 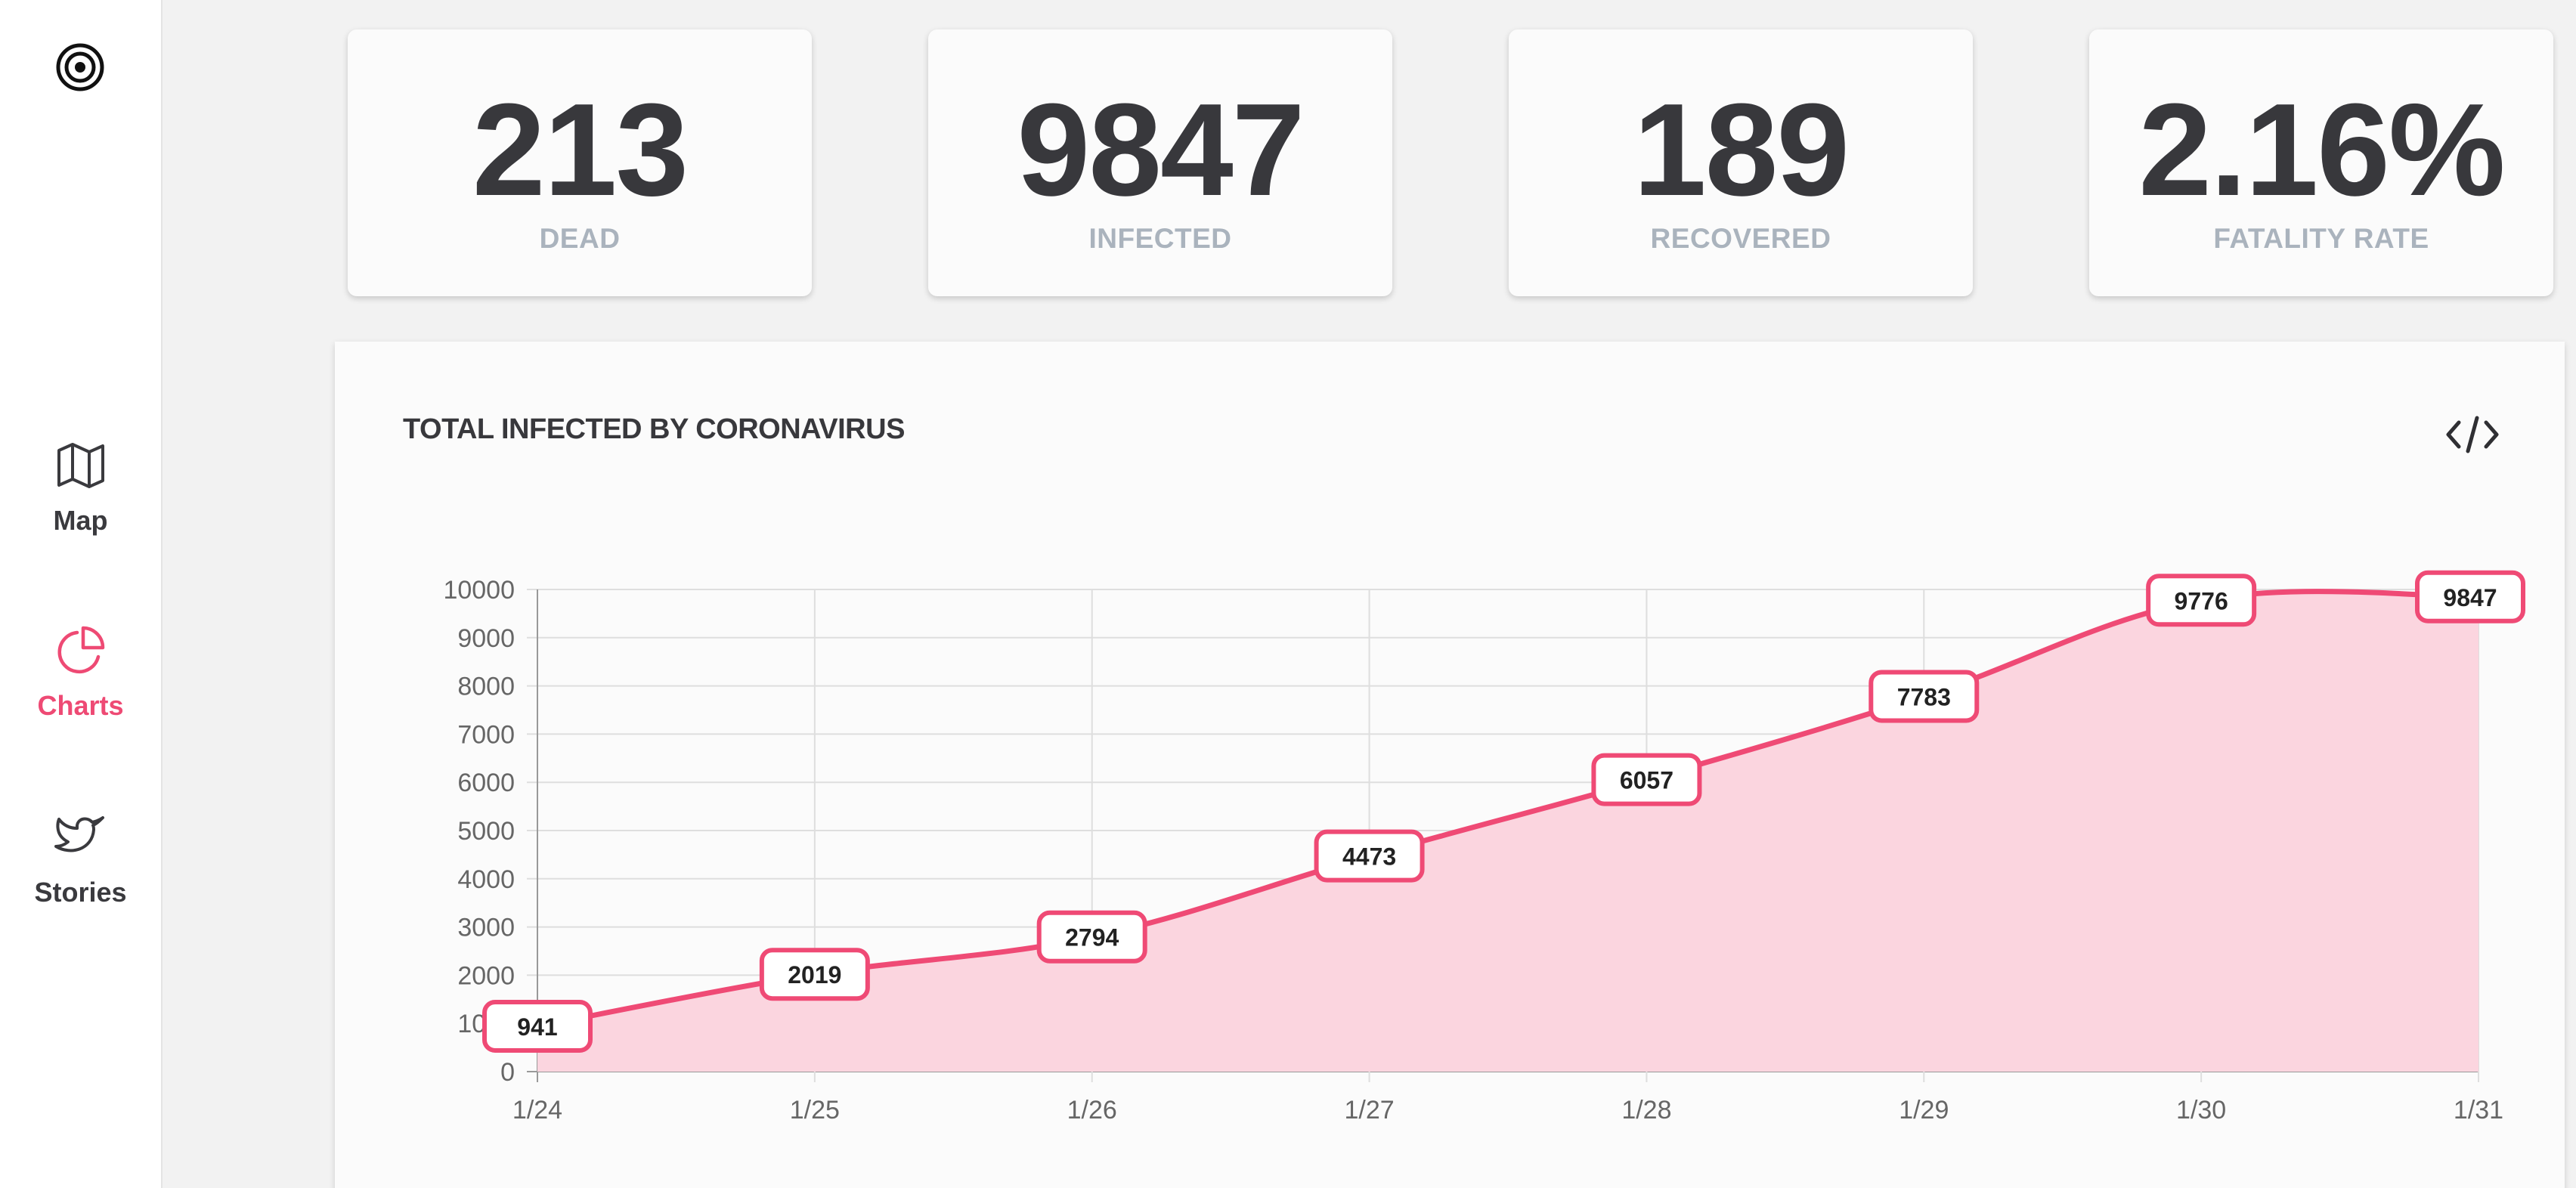 What do you see at coordinates (486, 976) in the screenshot?
I see `y-tick-label: 2000` at bounding box center [486, 976].